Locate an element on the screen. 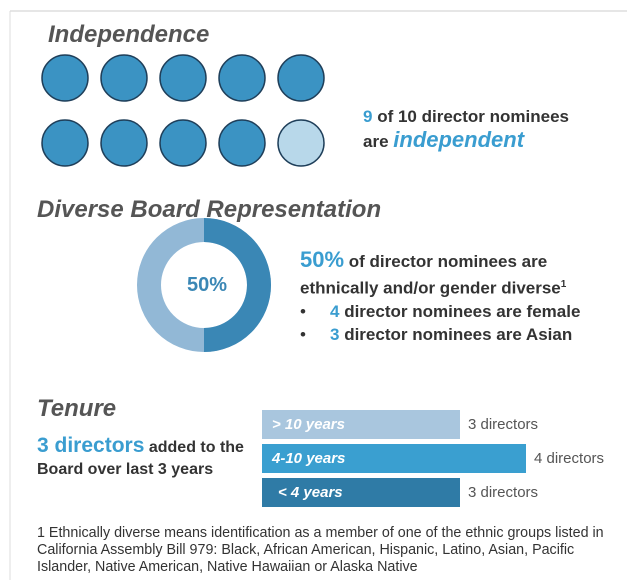  count: 9 is located at coordinates (368, 116).